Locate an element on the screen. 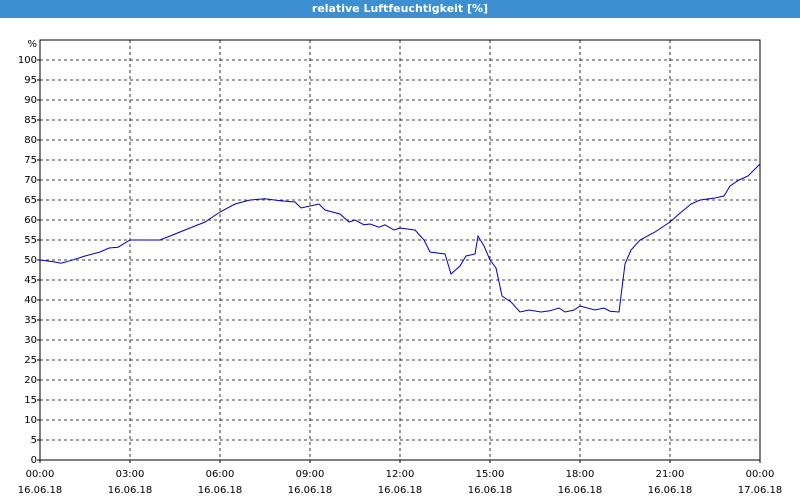 The width and height of the screenshot is (800, 500). y-tick-label: 40 is located at coordinates (30, 300).